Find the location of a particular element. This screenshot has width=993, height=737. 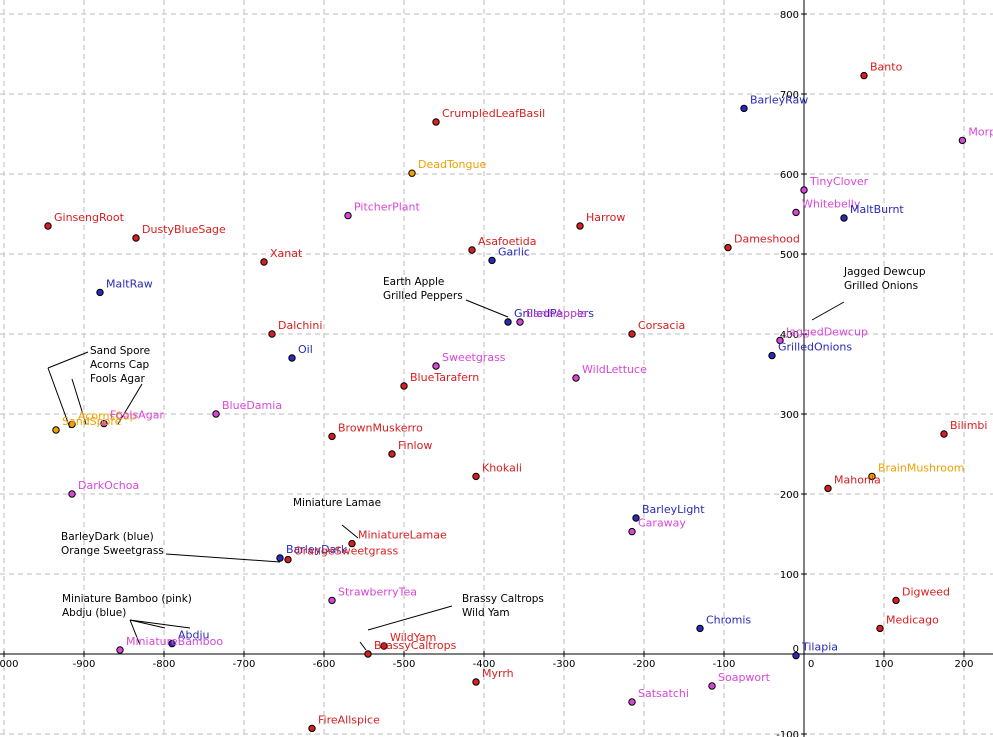

point-MaltRaw is located at coordinates (100, 292).